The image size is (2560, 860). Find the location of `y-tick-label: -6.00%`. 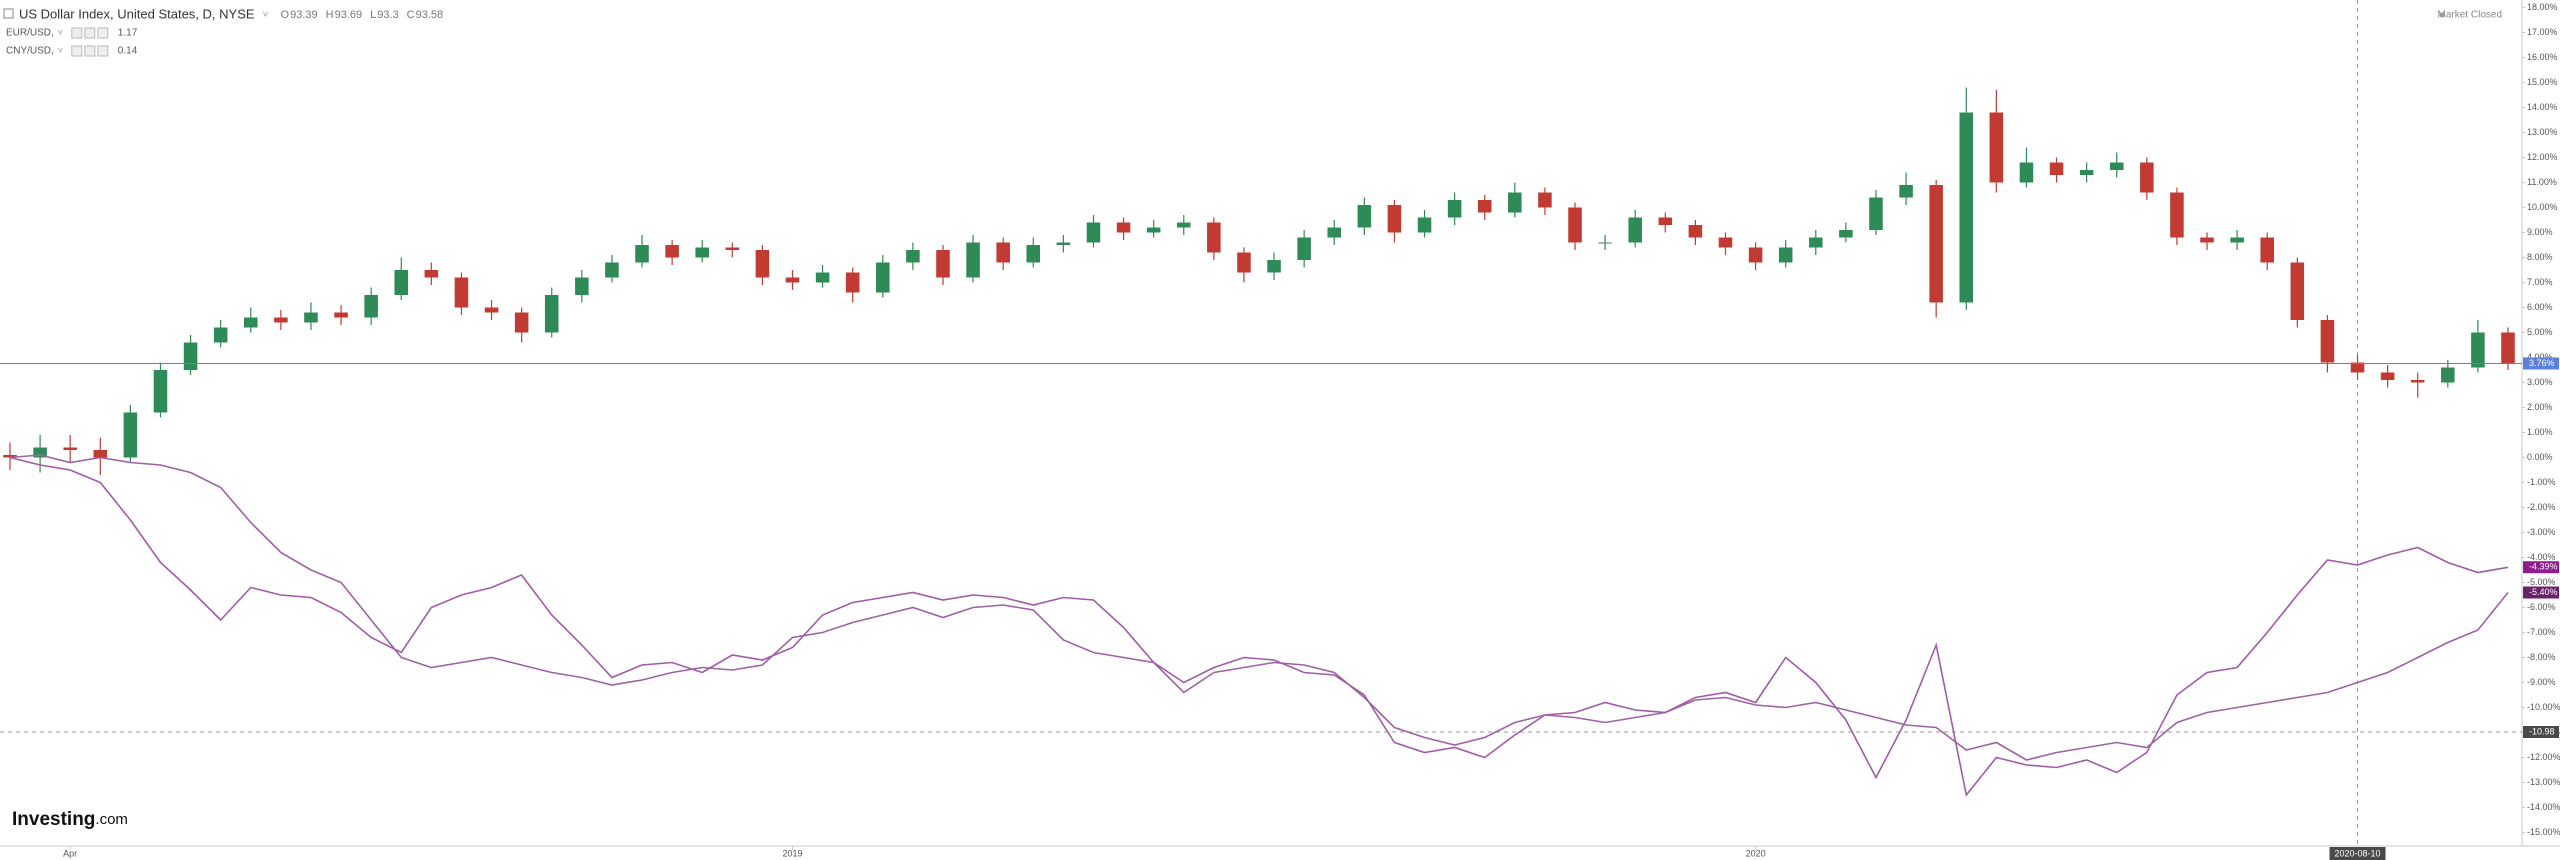

y-tick-label: -6.00% is located at coordinates (2541, 607).